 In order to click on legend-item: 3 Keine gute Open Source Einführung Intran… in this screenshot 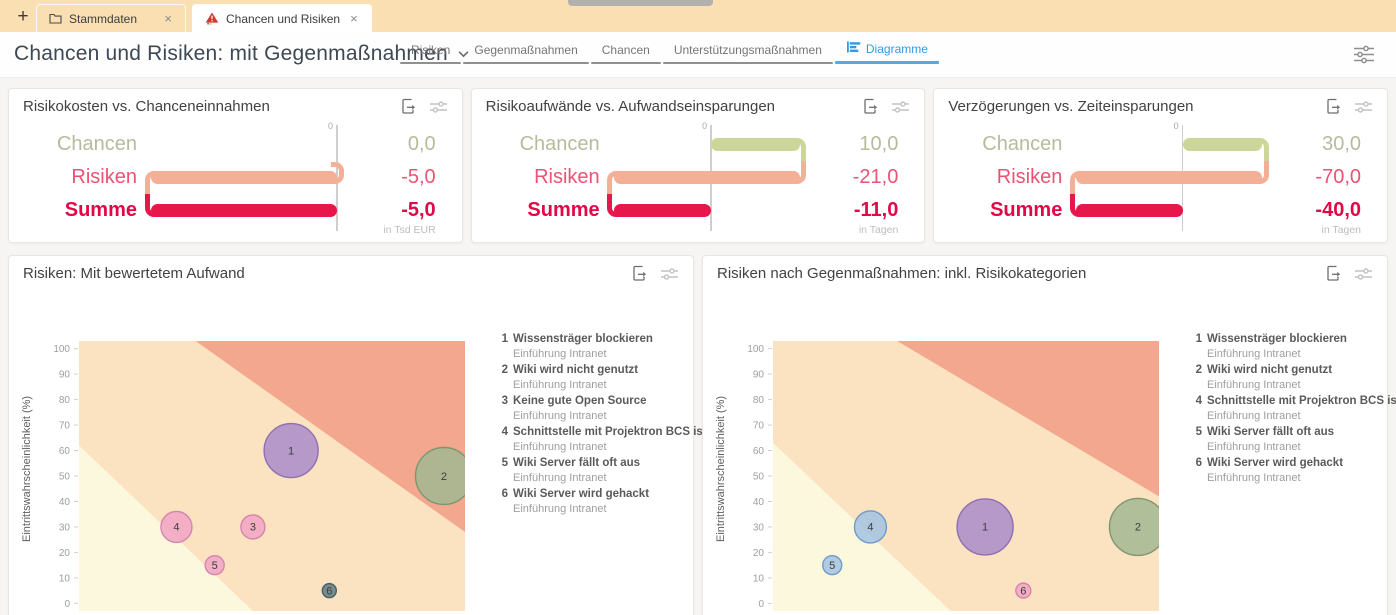, I will do `click(596, 409)`.